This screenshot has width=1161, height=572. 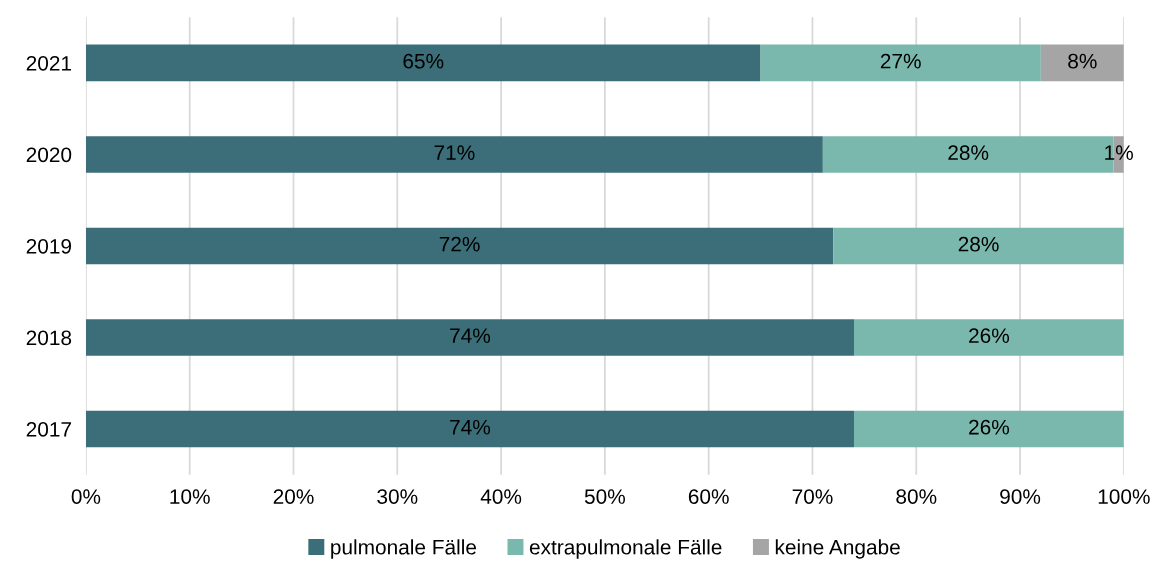 I want to click on data-label: 8%, so click(x=1082, y=61).